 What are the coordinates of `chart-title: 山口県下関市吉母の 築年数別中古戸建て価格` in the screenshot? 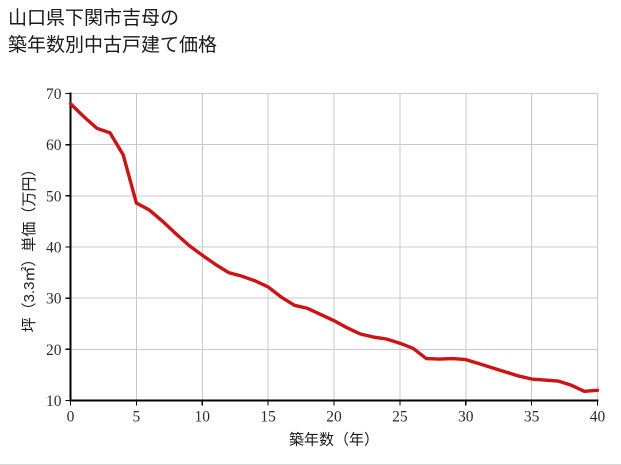 It's located at (113, 32).